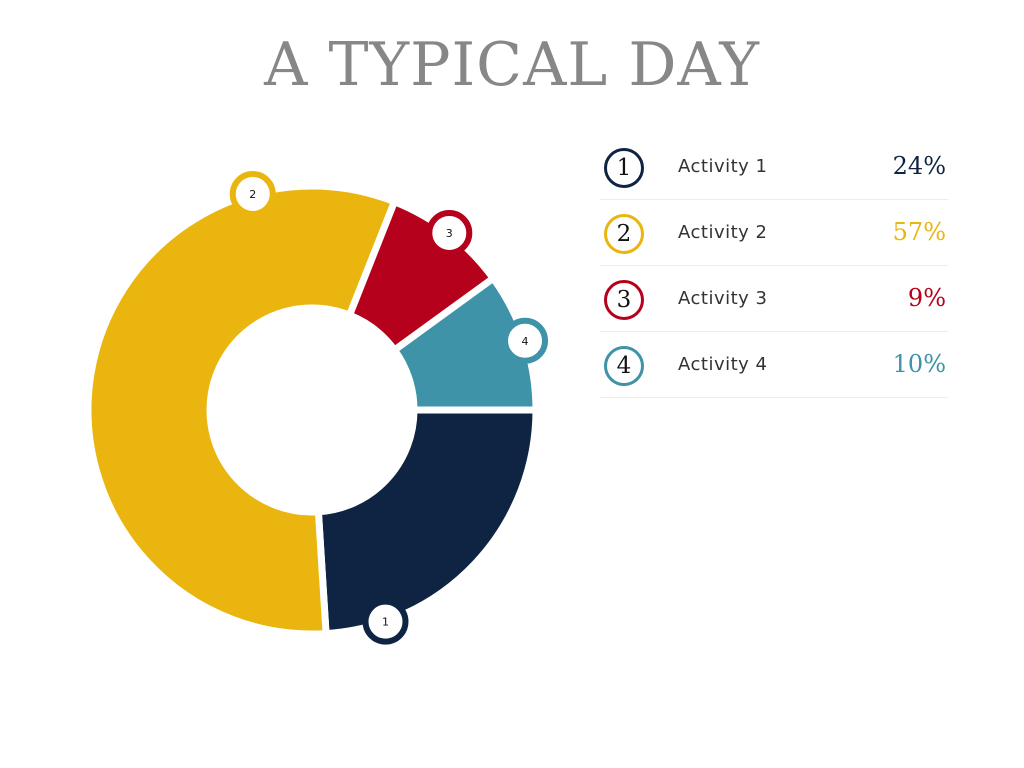  I want to click on slice-badge-number: 4, so click(525, 341).